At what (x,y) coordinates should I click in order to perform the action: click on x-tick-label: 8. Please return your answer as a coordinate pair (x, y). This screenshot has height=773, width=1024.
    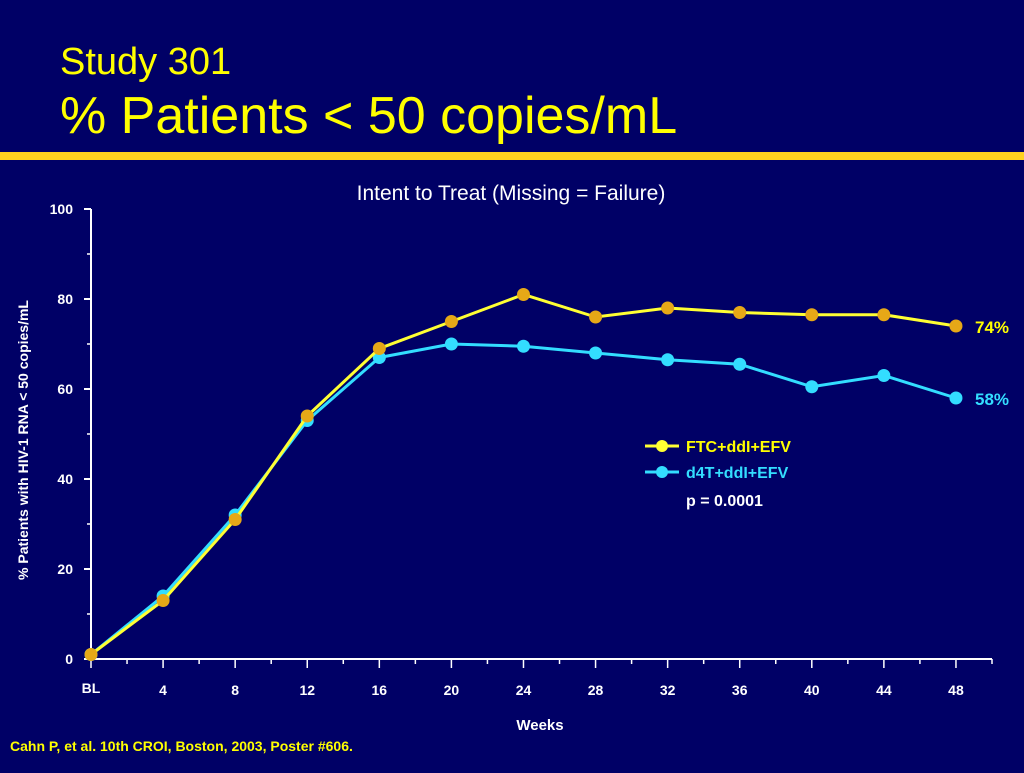
    Looking at the image, I should click on (235, 690).